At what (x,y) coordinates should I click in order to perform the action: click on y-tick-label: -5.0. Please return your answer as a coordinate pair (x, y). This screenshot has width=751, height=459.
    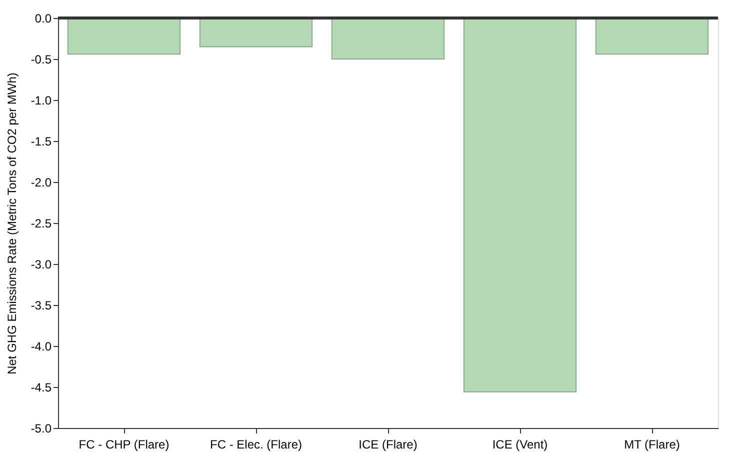
    Looking at the image, I should click on (41, 429).